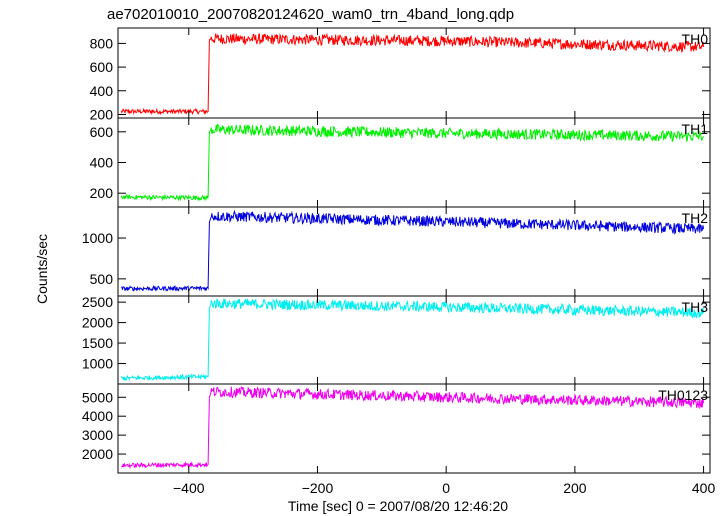 The height and width of the screenshot is (516, 724). Describe the element at coordinates (42, 269) in the screenshot. I see `y-axis-label: Counts/sec` at that location.